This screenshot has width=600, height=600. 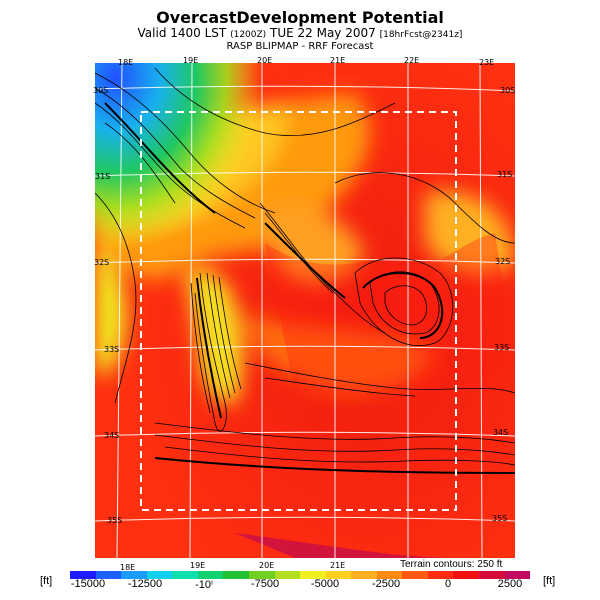 What do you see at coordinates (248, 35) in the screenshot?
I see `utc-time: (1200Z)` at bounding box center [248, 35].